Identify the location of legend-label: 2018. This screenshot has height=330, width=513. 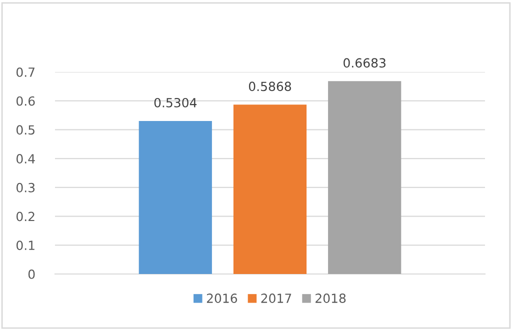
(331, 299).